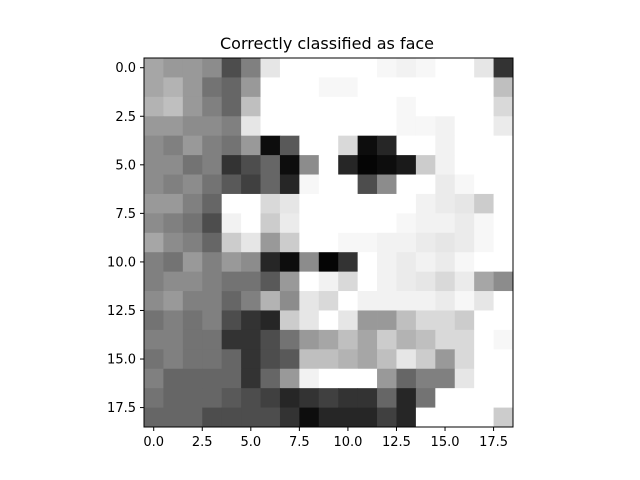  Describe the element at coordinates (121, 311) in the screenshot. I see `y-tick-label: 12.5` at that location.